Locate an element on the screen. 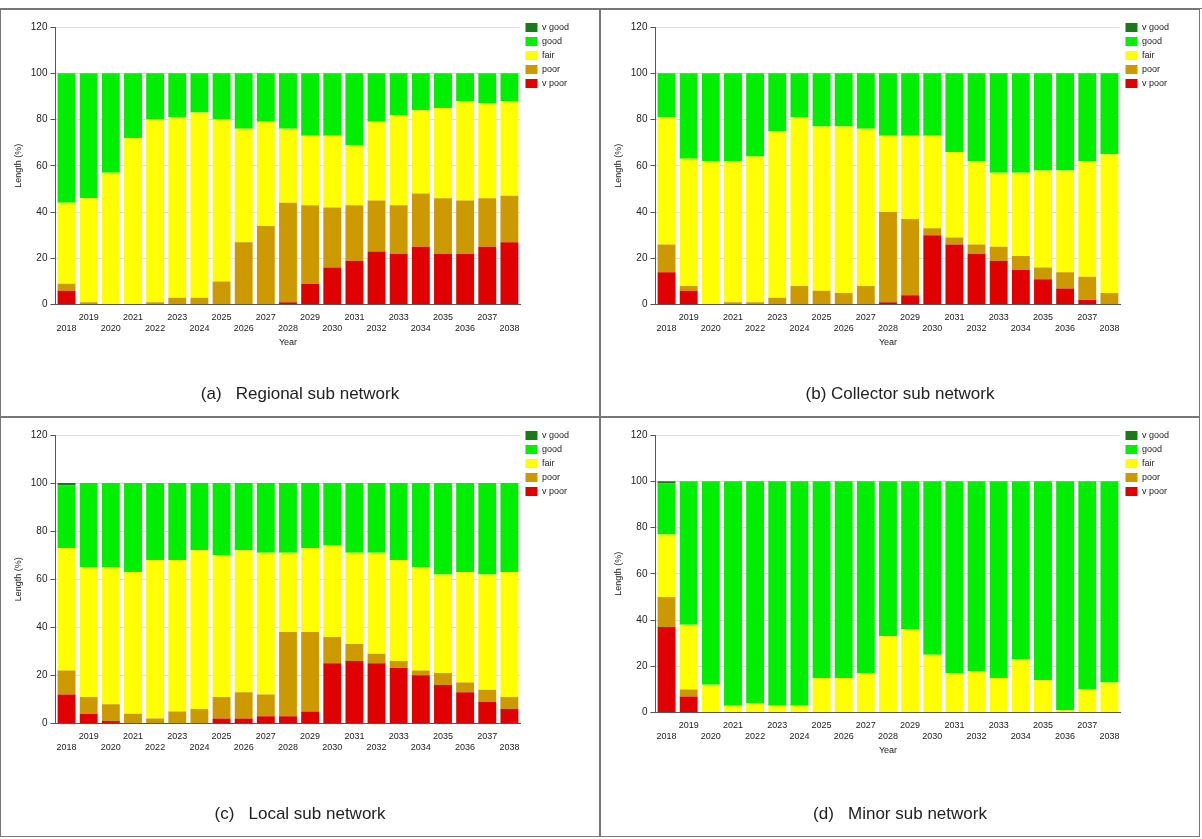 This screenshot has width=1202, height=839. y-tick-label: 20 is located at coordinates (642, 666).